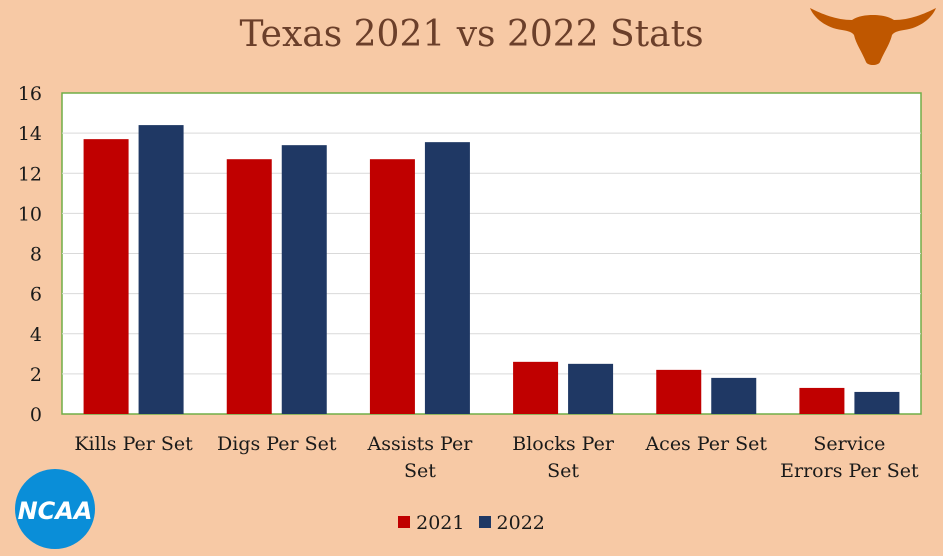 The image size is (943, 556). What do you see at coordinates (133, 444) in the screenshot?
I see `x-category-label: Kills Per Set` at bounding box center [133, 444].